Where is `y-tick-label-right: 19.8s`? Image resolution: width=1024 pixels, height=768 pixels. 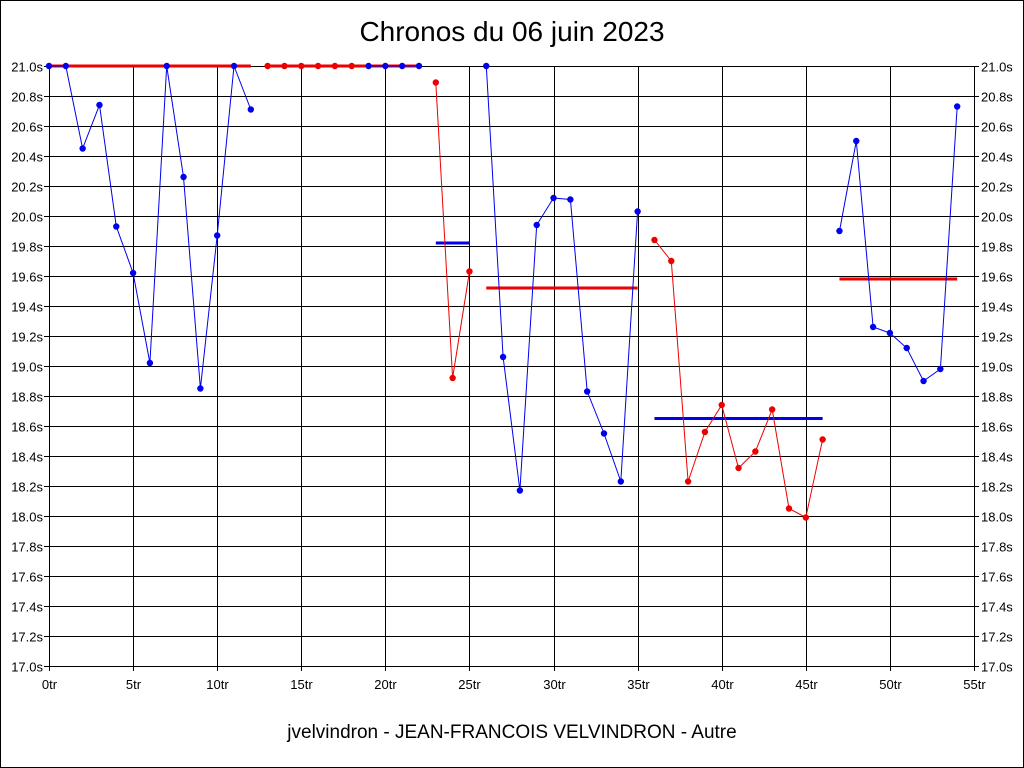
y-tick-label-right: 19.8s is located at coordinates (997, 247).